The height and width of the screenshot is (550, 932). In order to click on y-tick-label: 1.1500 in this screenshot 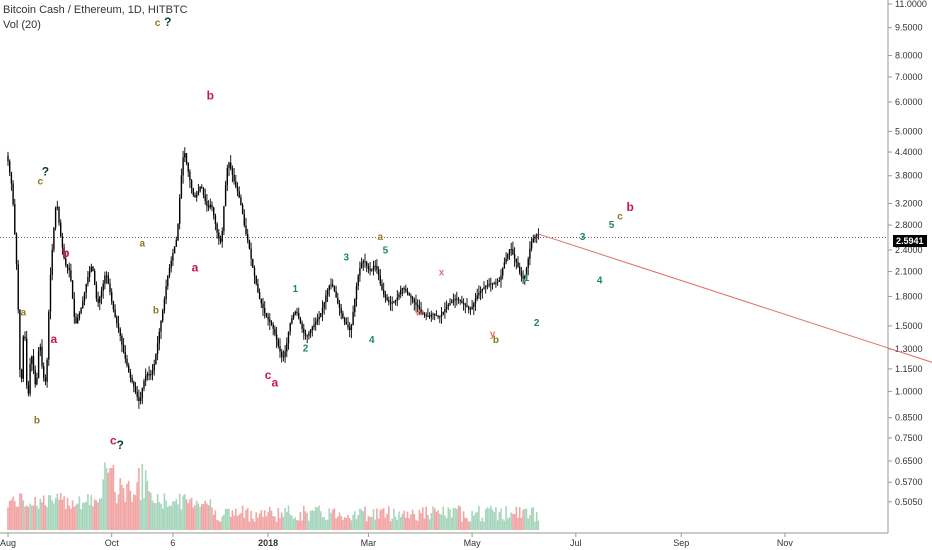, I will do `click(909, 369)`.